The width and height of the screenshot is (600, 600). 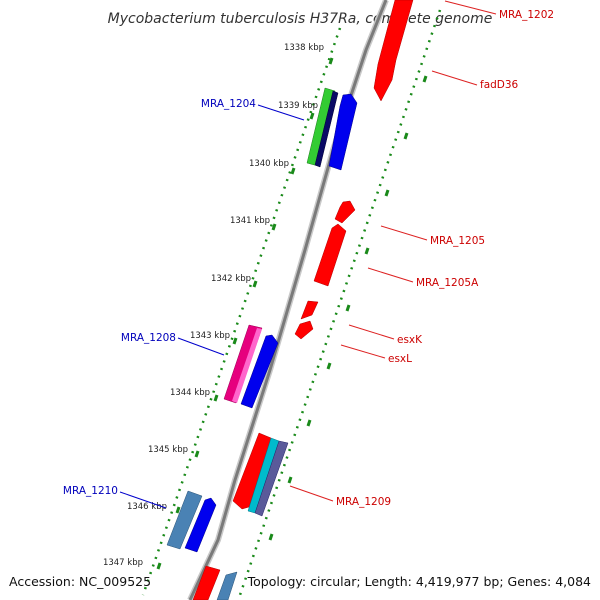 I want to click on gene-mra-1208-blue, so click(x=259, y=371).